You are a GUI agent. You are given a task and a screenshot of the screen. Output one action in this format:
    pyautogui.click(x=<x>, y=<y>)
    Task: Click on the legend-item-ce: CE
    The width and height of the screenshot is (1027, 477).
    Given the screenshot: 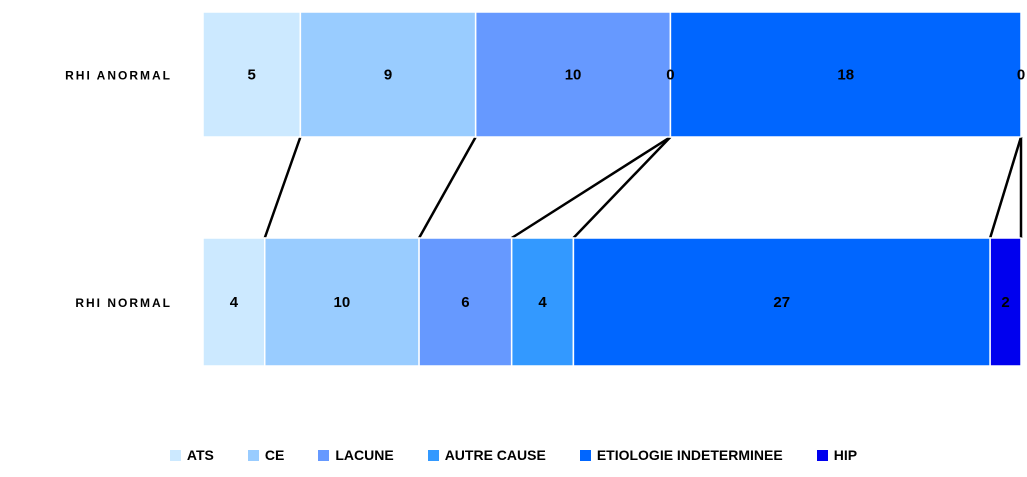 What is the action you would take?
    pyautogui.click(x=266, y=455)
    